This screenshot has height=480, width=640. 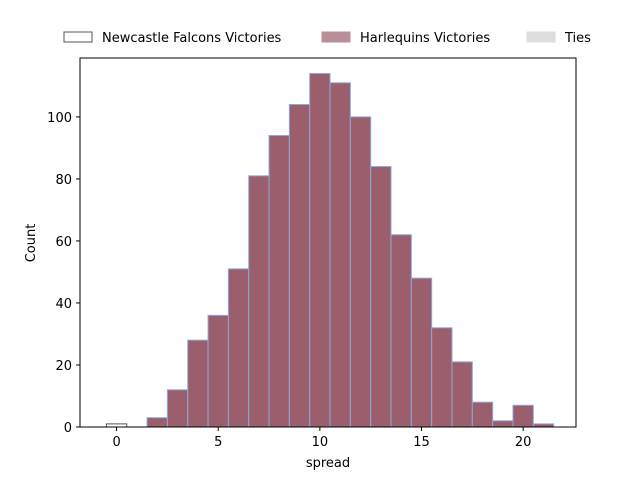 What do you see at coordinates (320, 442) in the screenshot?
I see `x-tick-label-2: 10` at bounding box center [320, 442].